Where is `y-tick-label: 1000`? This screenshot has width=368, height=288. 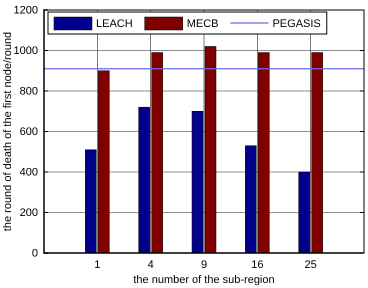
y-tick-label: 1000 is located at coordinates (26, 51).